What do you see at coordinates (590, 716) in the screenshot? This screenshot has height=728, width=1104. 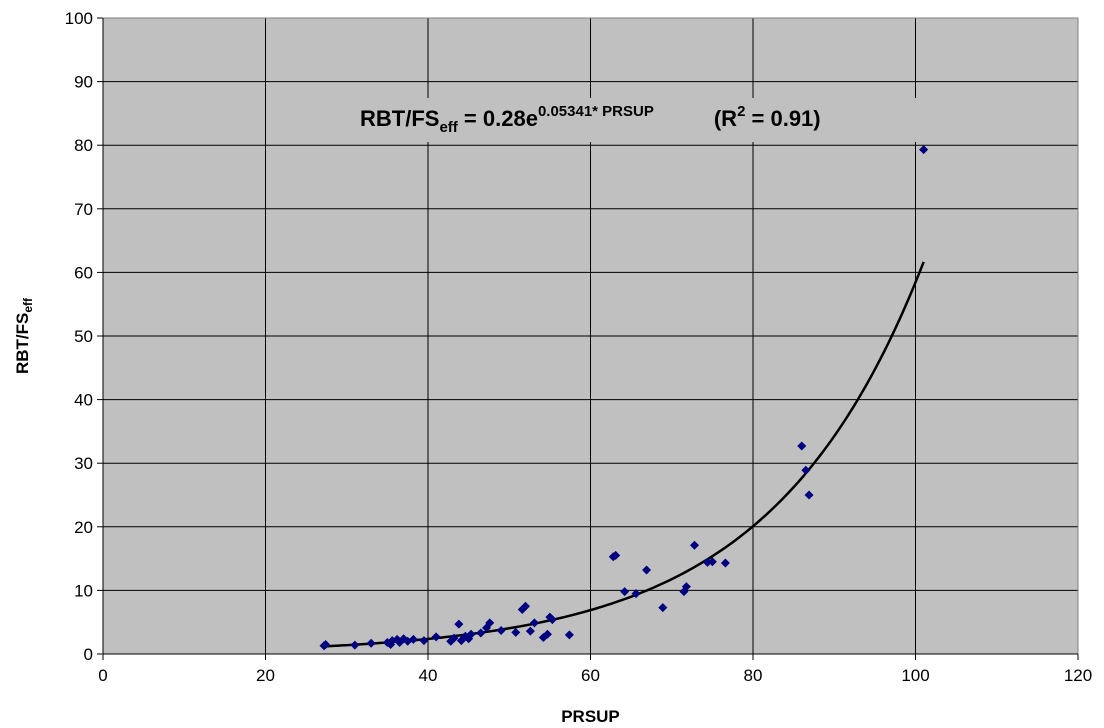 I see `x-axis-title: PRSUP` at bounding box center [590, 716].